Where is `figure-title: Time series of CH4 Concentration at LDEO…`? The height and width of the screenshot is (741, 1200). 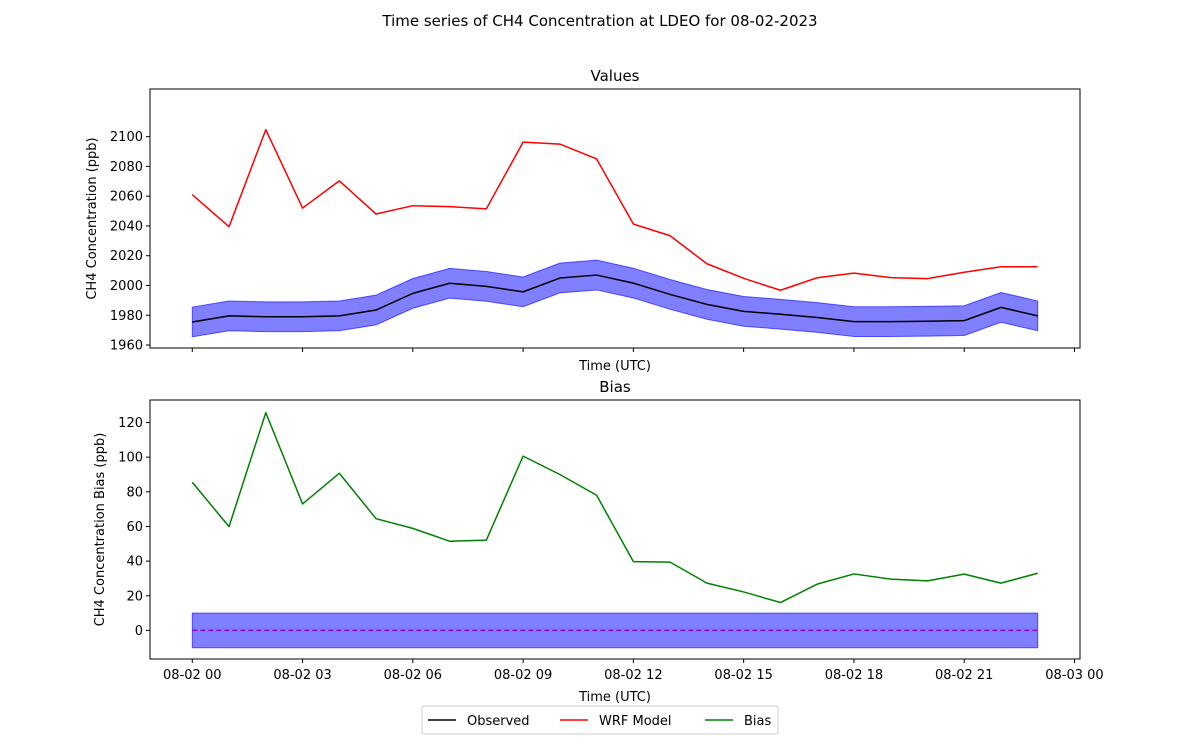 figure-title: Time series of CH4 Concentration at LDEO… is located at coordinates (599, 21).